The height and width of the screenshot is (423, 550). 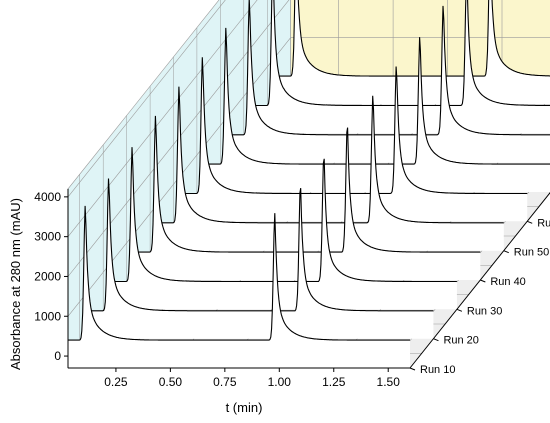 I want to click on run-label-60: Run 60, so click(x=543, y=223).